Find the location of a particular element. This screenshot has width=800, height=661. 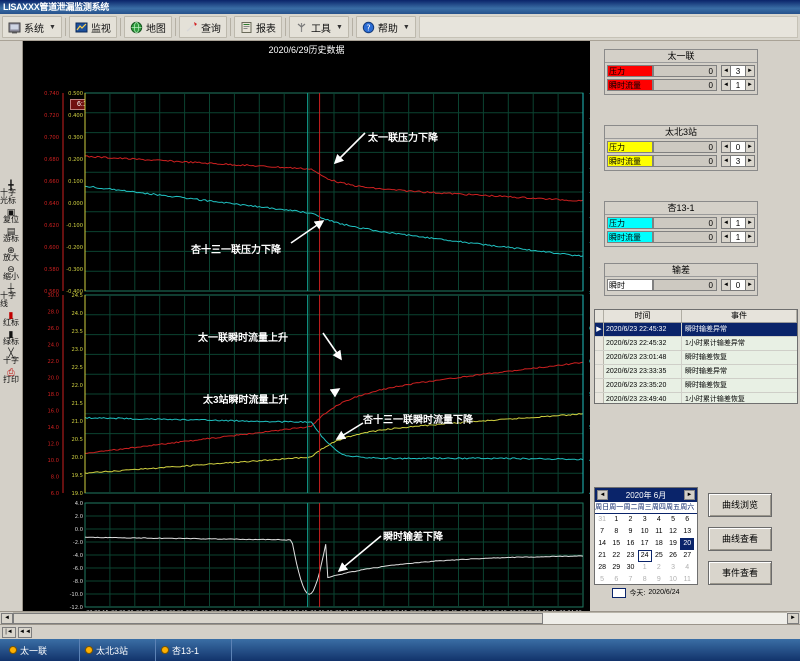

calendar-day: 12 is located at coordinates (673, 531).